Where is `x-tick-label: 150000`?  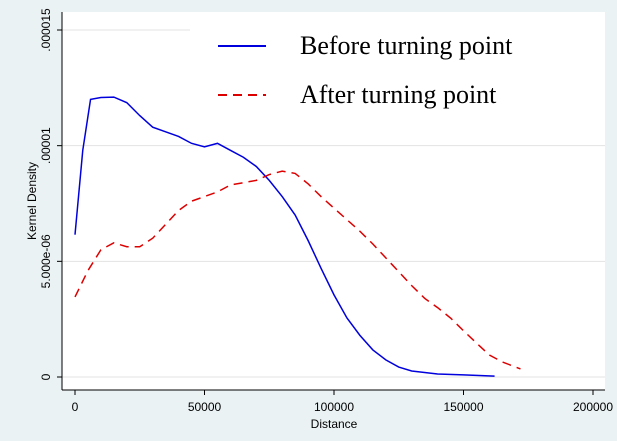 x-tick-label: 150000 is located at coordinates (463, 407).